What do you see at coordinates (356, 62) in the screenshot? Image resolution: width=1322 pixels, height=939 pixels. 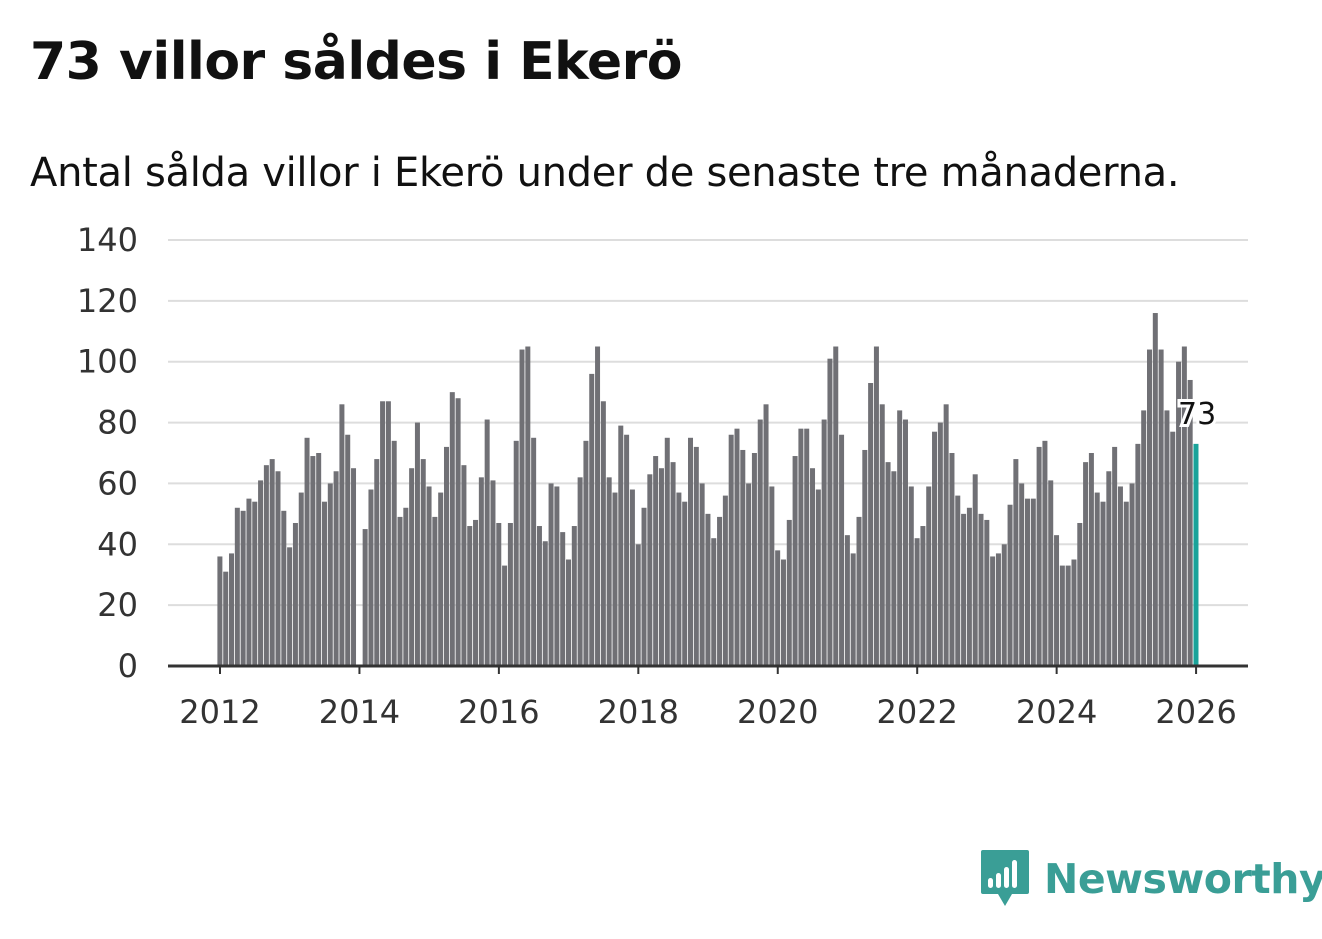 I see `chart-title: 73 villor såldes i Ekerö` at bounding box center [356, 62].